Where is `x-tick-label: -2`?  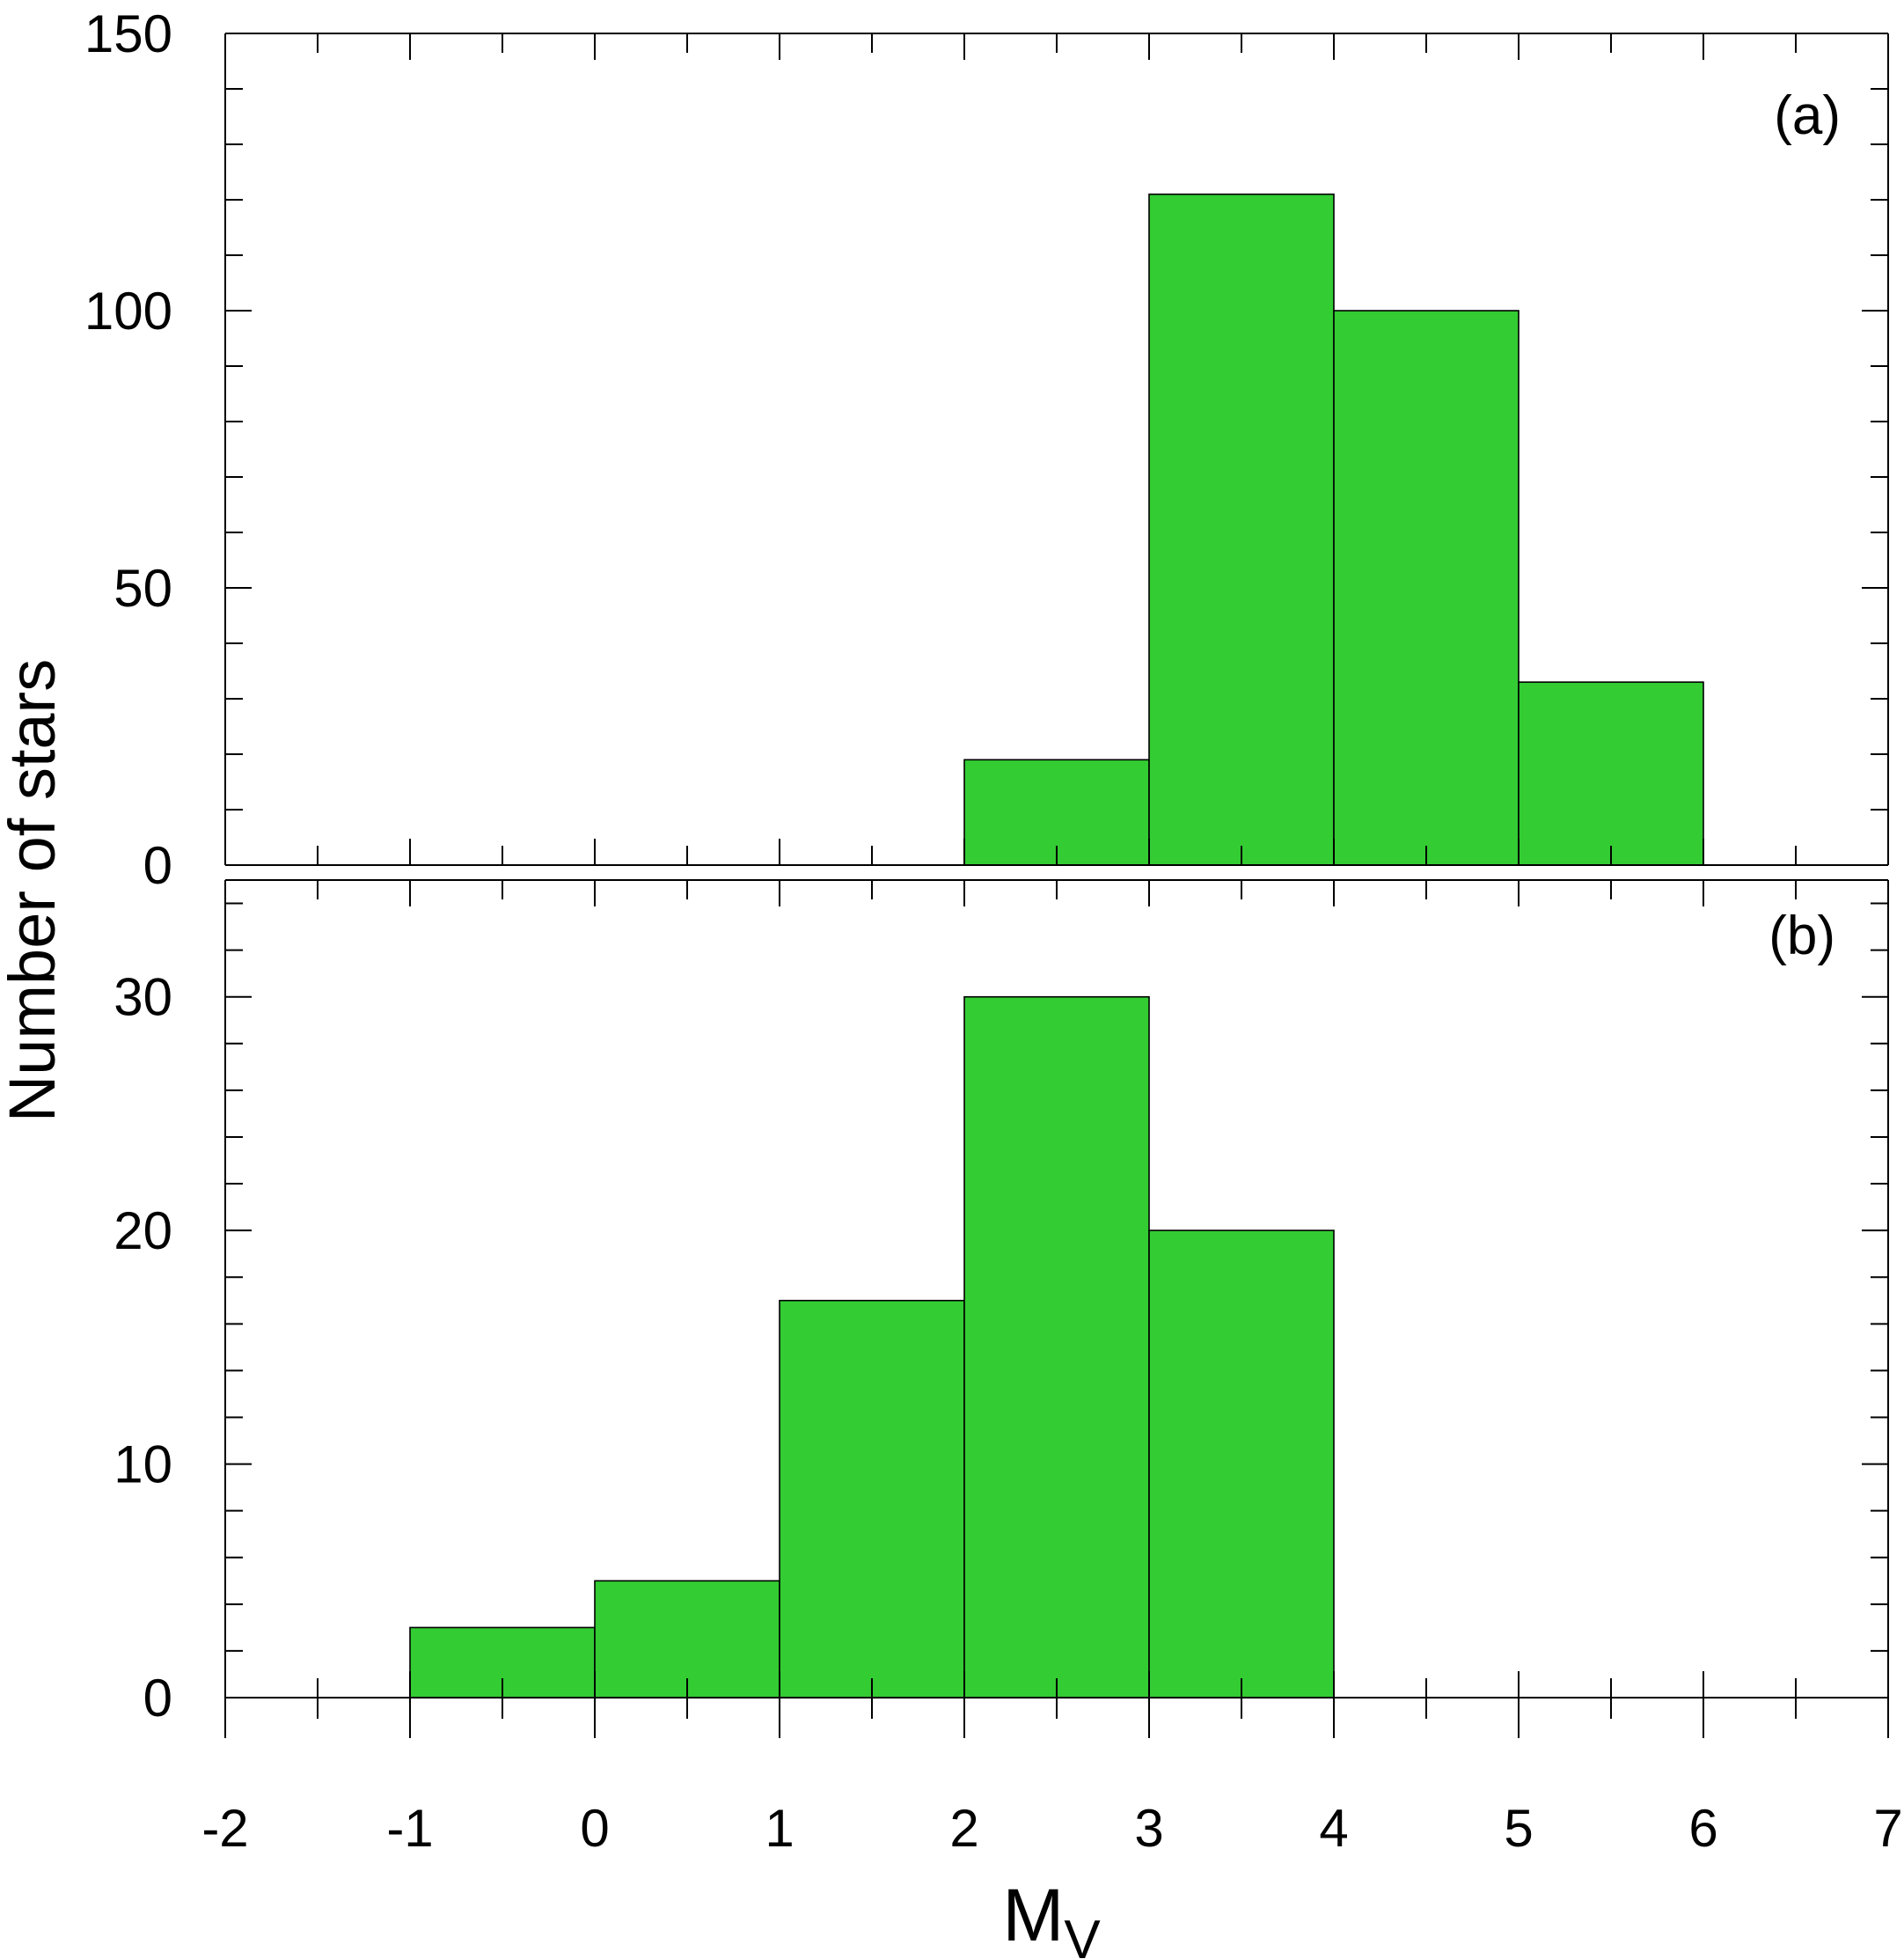 x-tick-label: -2 is located at coordinates (224, 1828).